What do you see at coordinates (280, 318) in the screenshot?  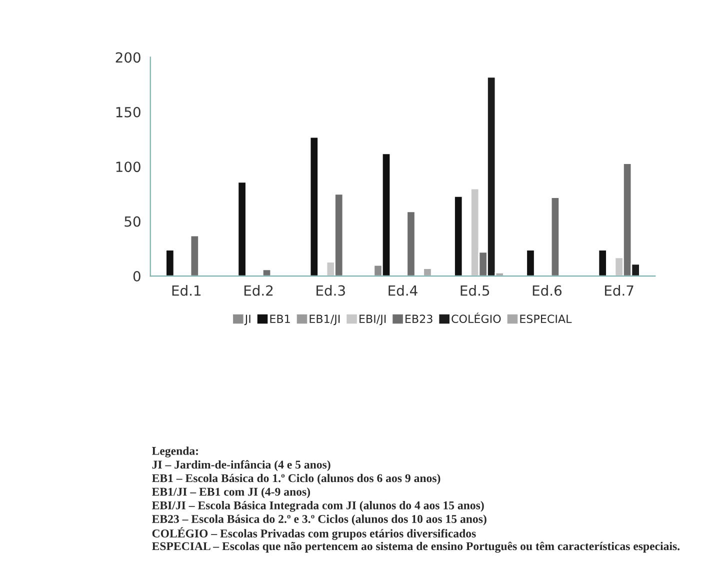 I see `legend-label: EB1` at bounding box center [280, 318].